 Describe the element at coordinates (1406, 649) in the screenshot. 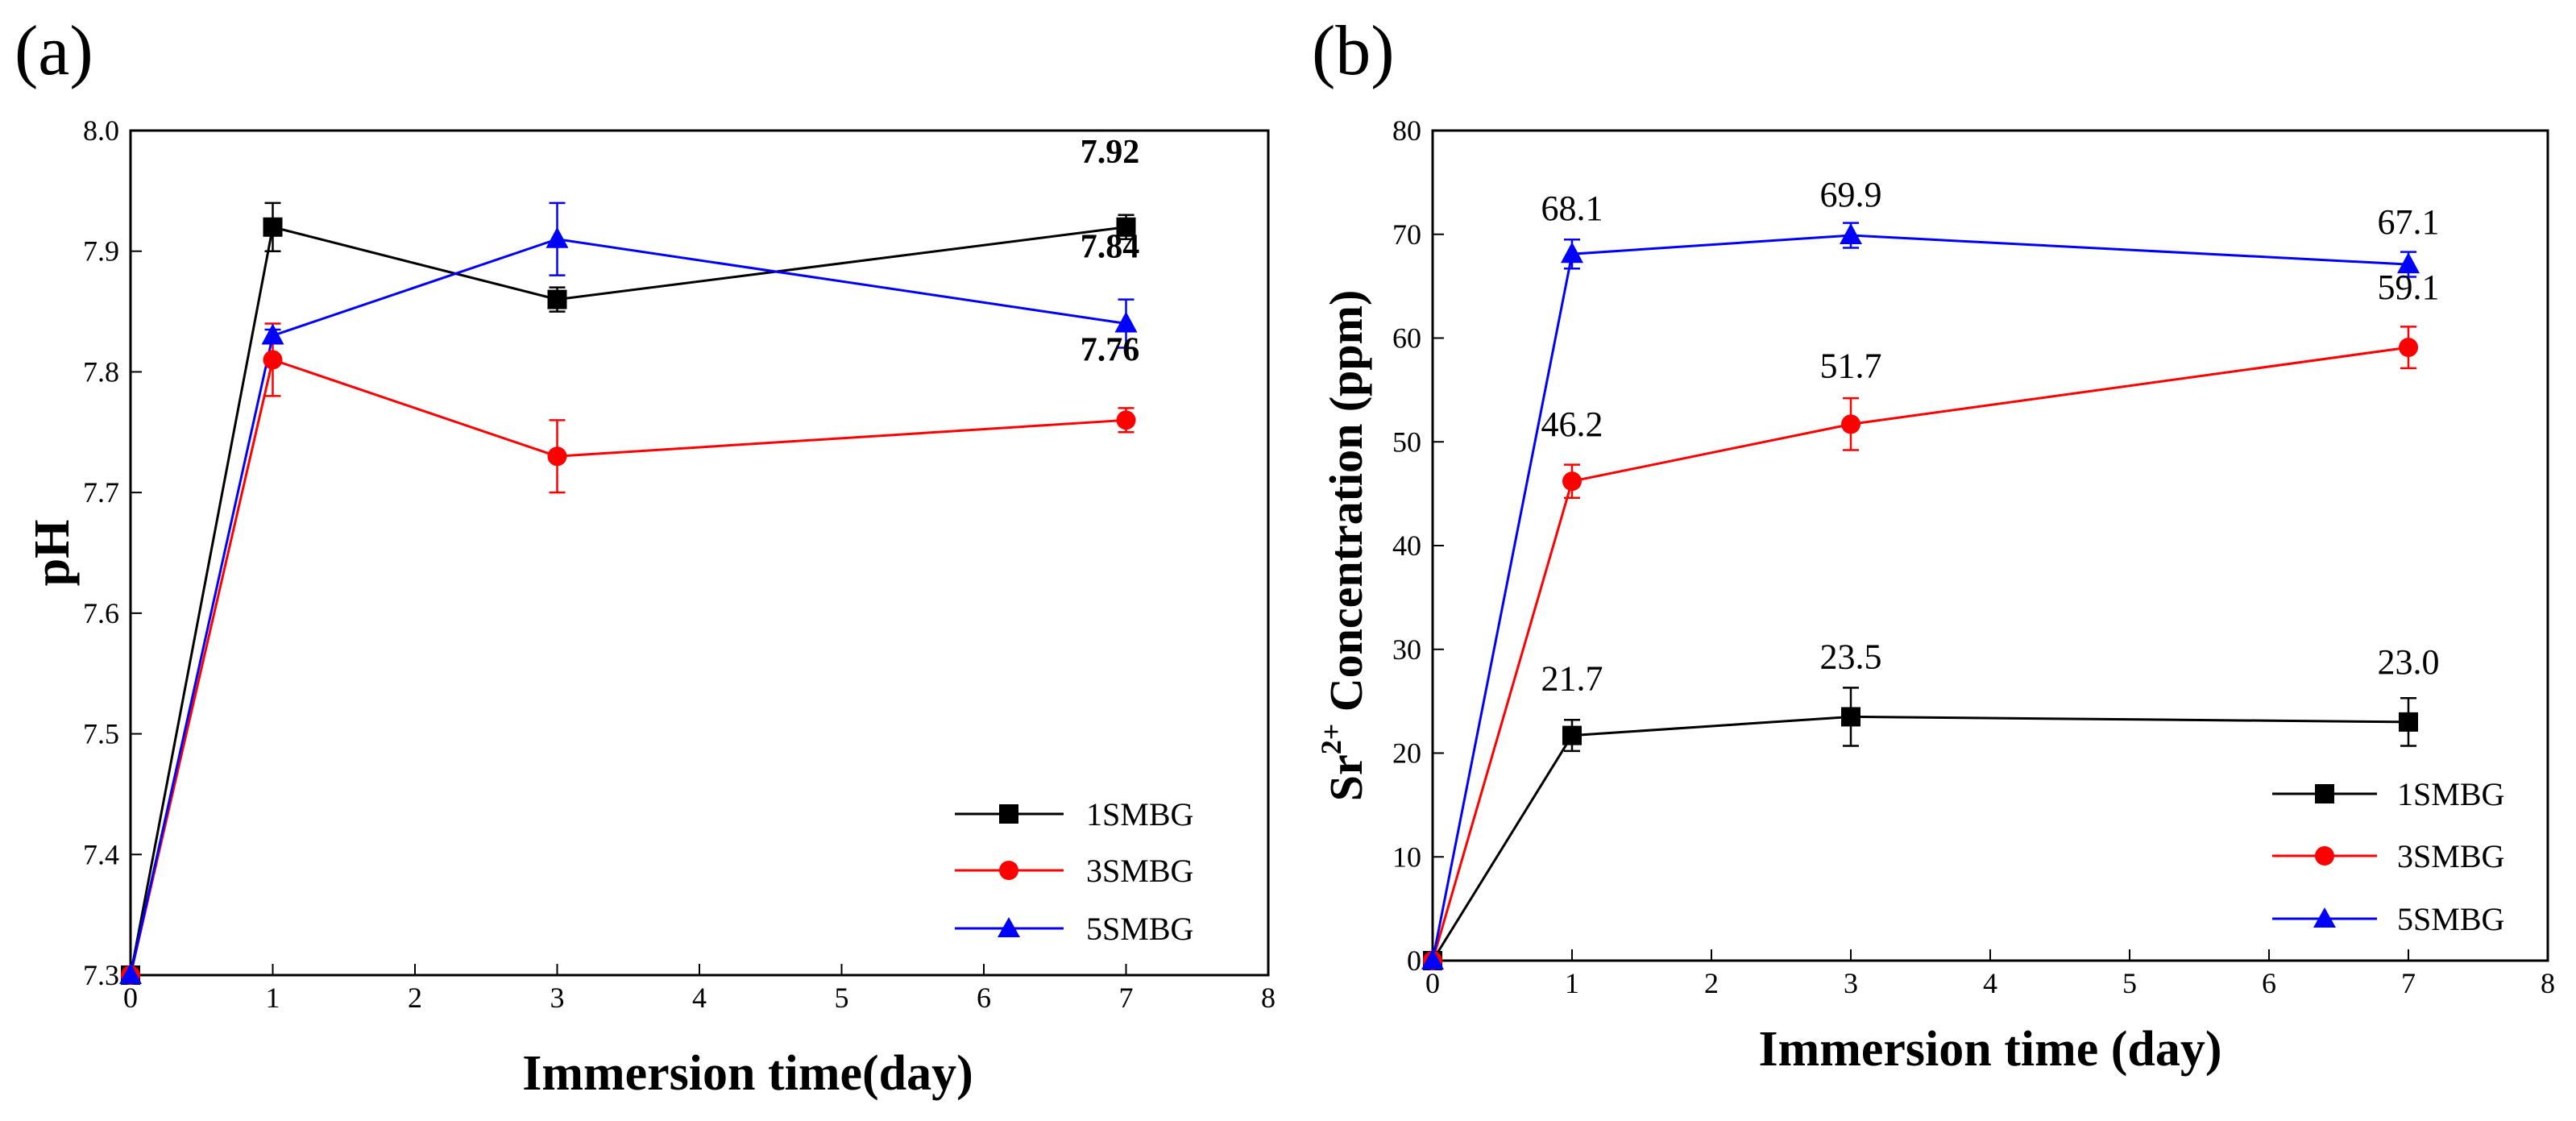

I see `y-tick-label: 30` at that location.